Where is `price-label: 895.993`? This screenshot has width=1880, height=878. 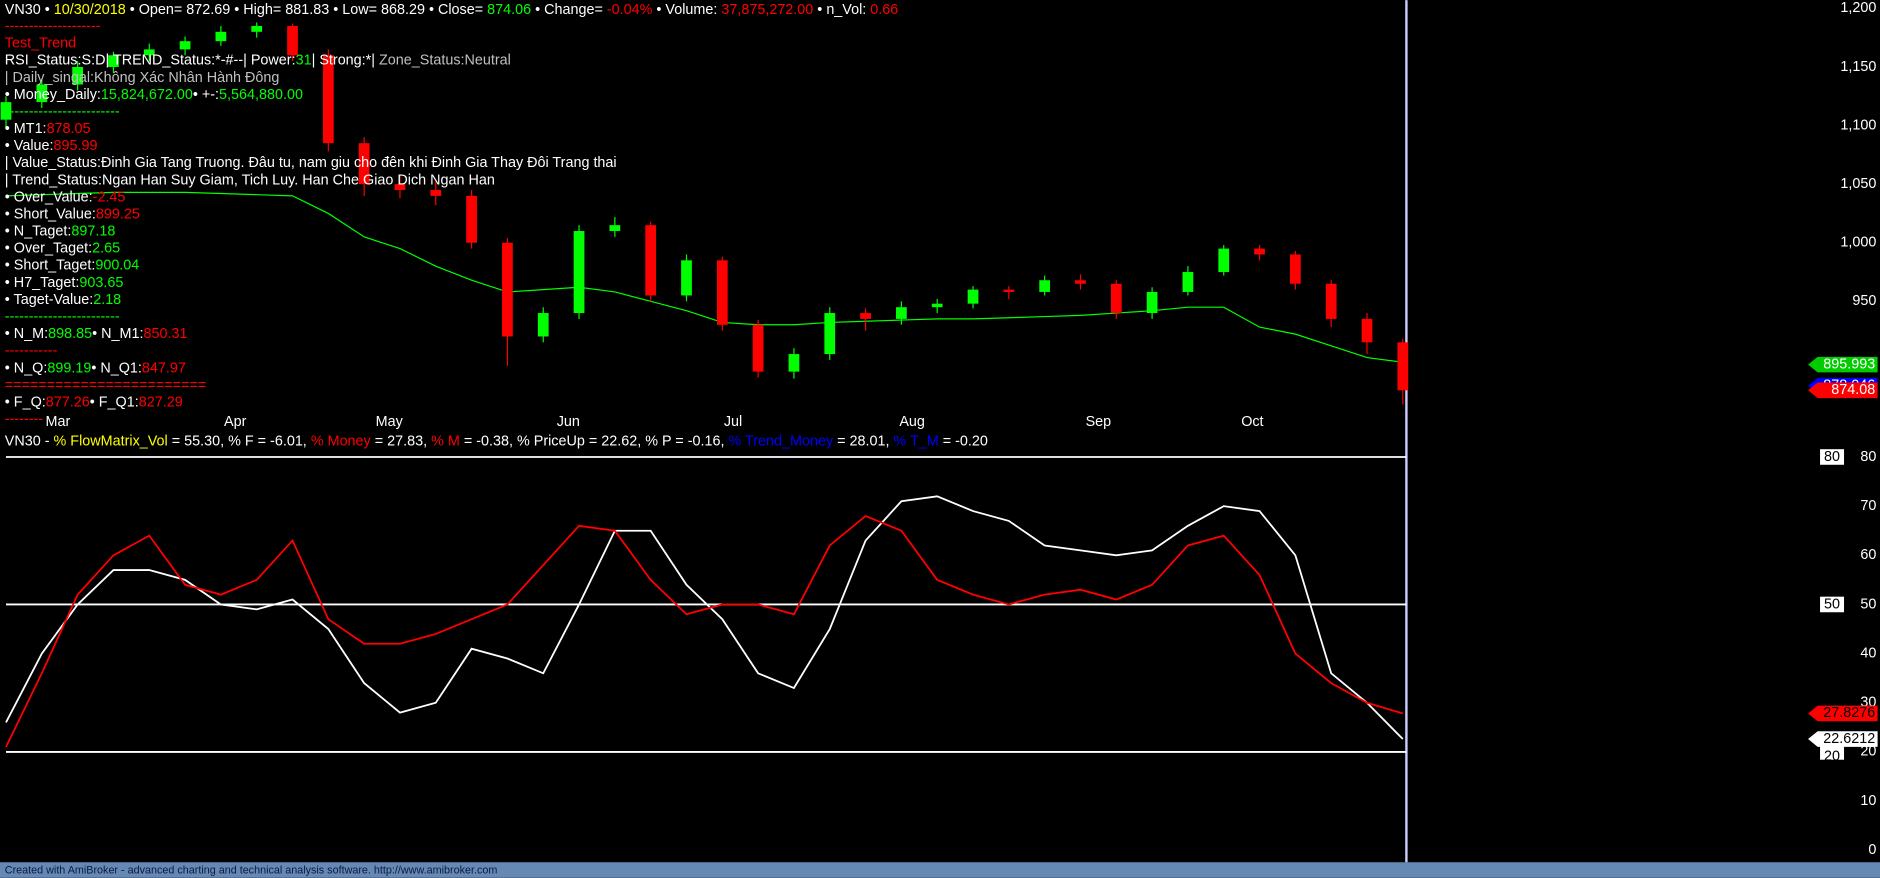
price-label: 895.993 is located at coordinates (1849, 364).